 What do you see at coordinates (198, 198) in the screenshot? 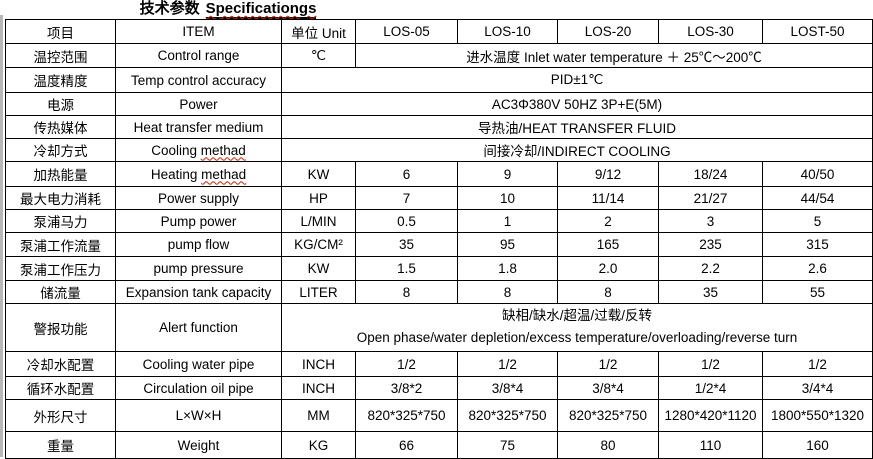
I see `row-label-en: Power supply` at bounding box center [198, 198].